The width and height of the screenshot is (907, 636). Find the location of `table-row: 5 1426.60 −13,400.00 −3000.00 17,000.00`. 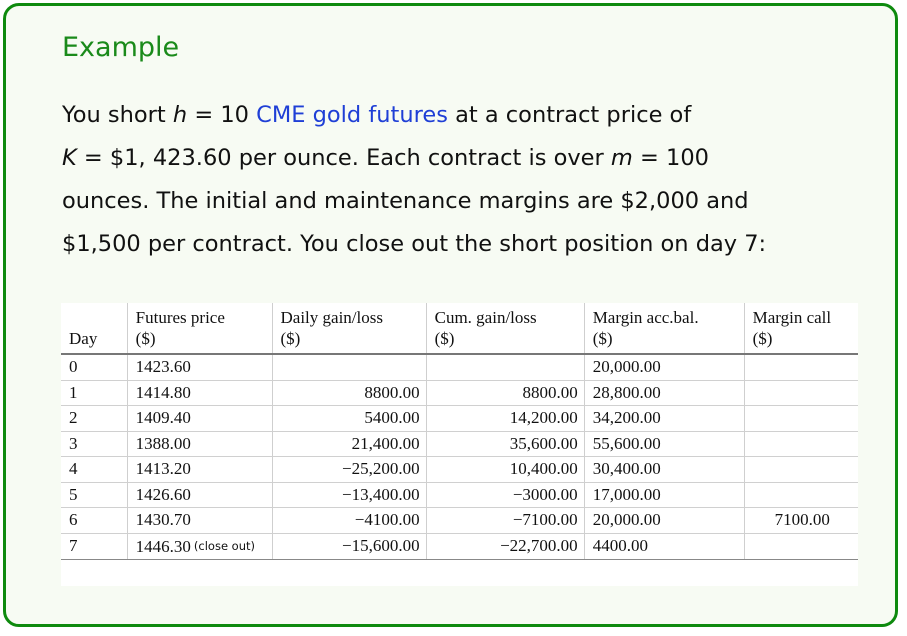

table-row: 5 1426.60 −13,400.00 −3000.00 17,000.00 is located at coordinates (459, 495).